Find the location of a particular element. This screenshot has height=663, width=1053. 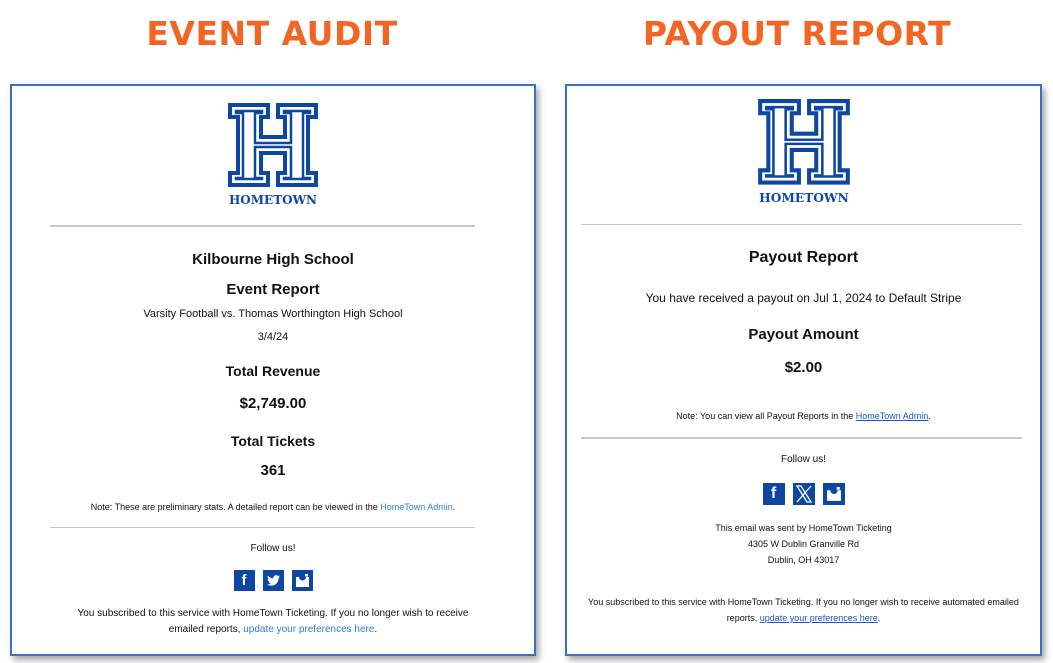

tickets-label: Total Tickets is located at coordinates (273, 441).